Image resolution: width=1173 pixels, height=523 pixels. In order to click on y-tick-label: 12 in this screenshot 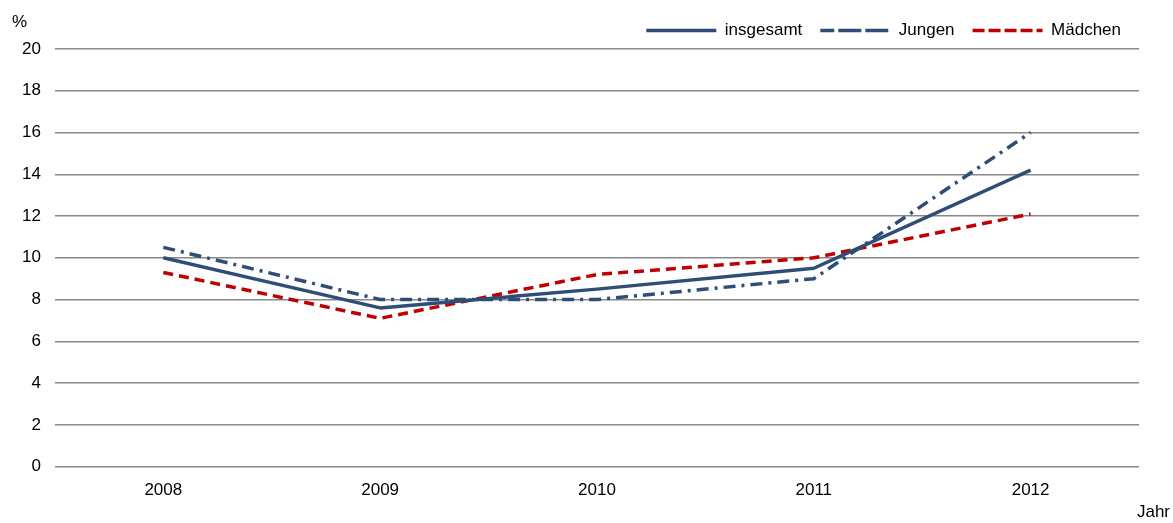, I will do `click(31, 215)`.